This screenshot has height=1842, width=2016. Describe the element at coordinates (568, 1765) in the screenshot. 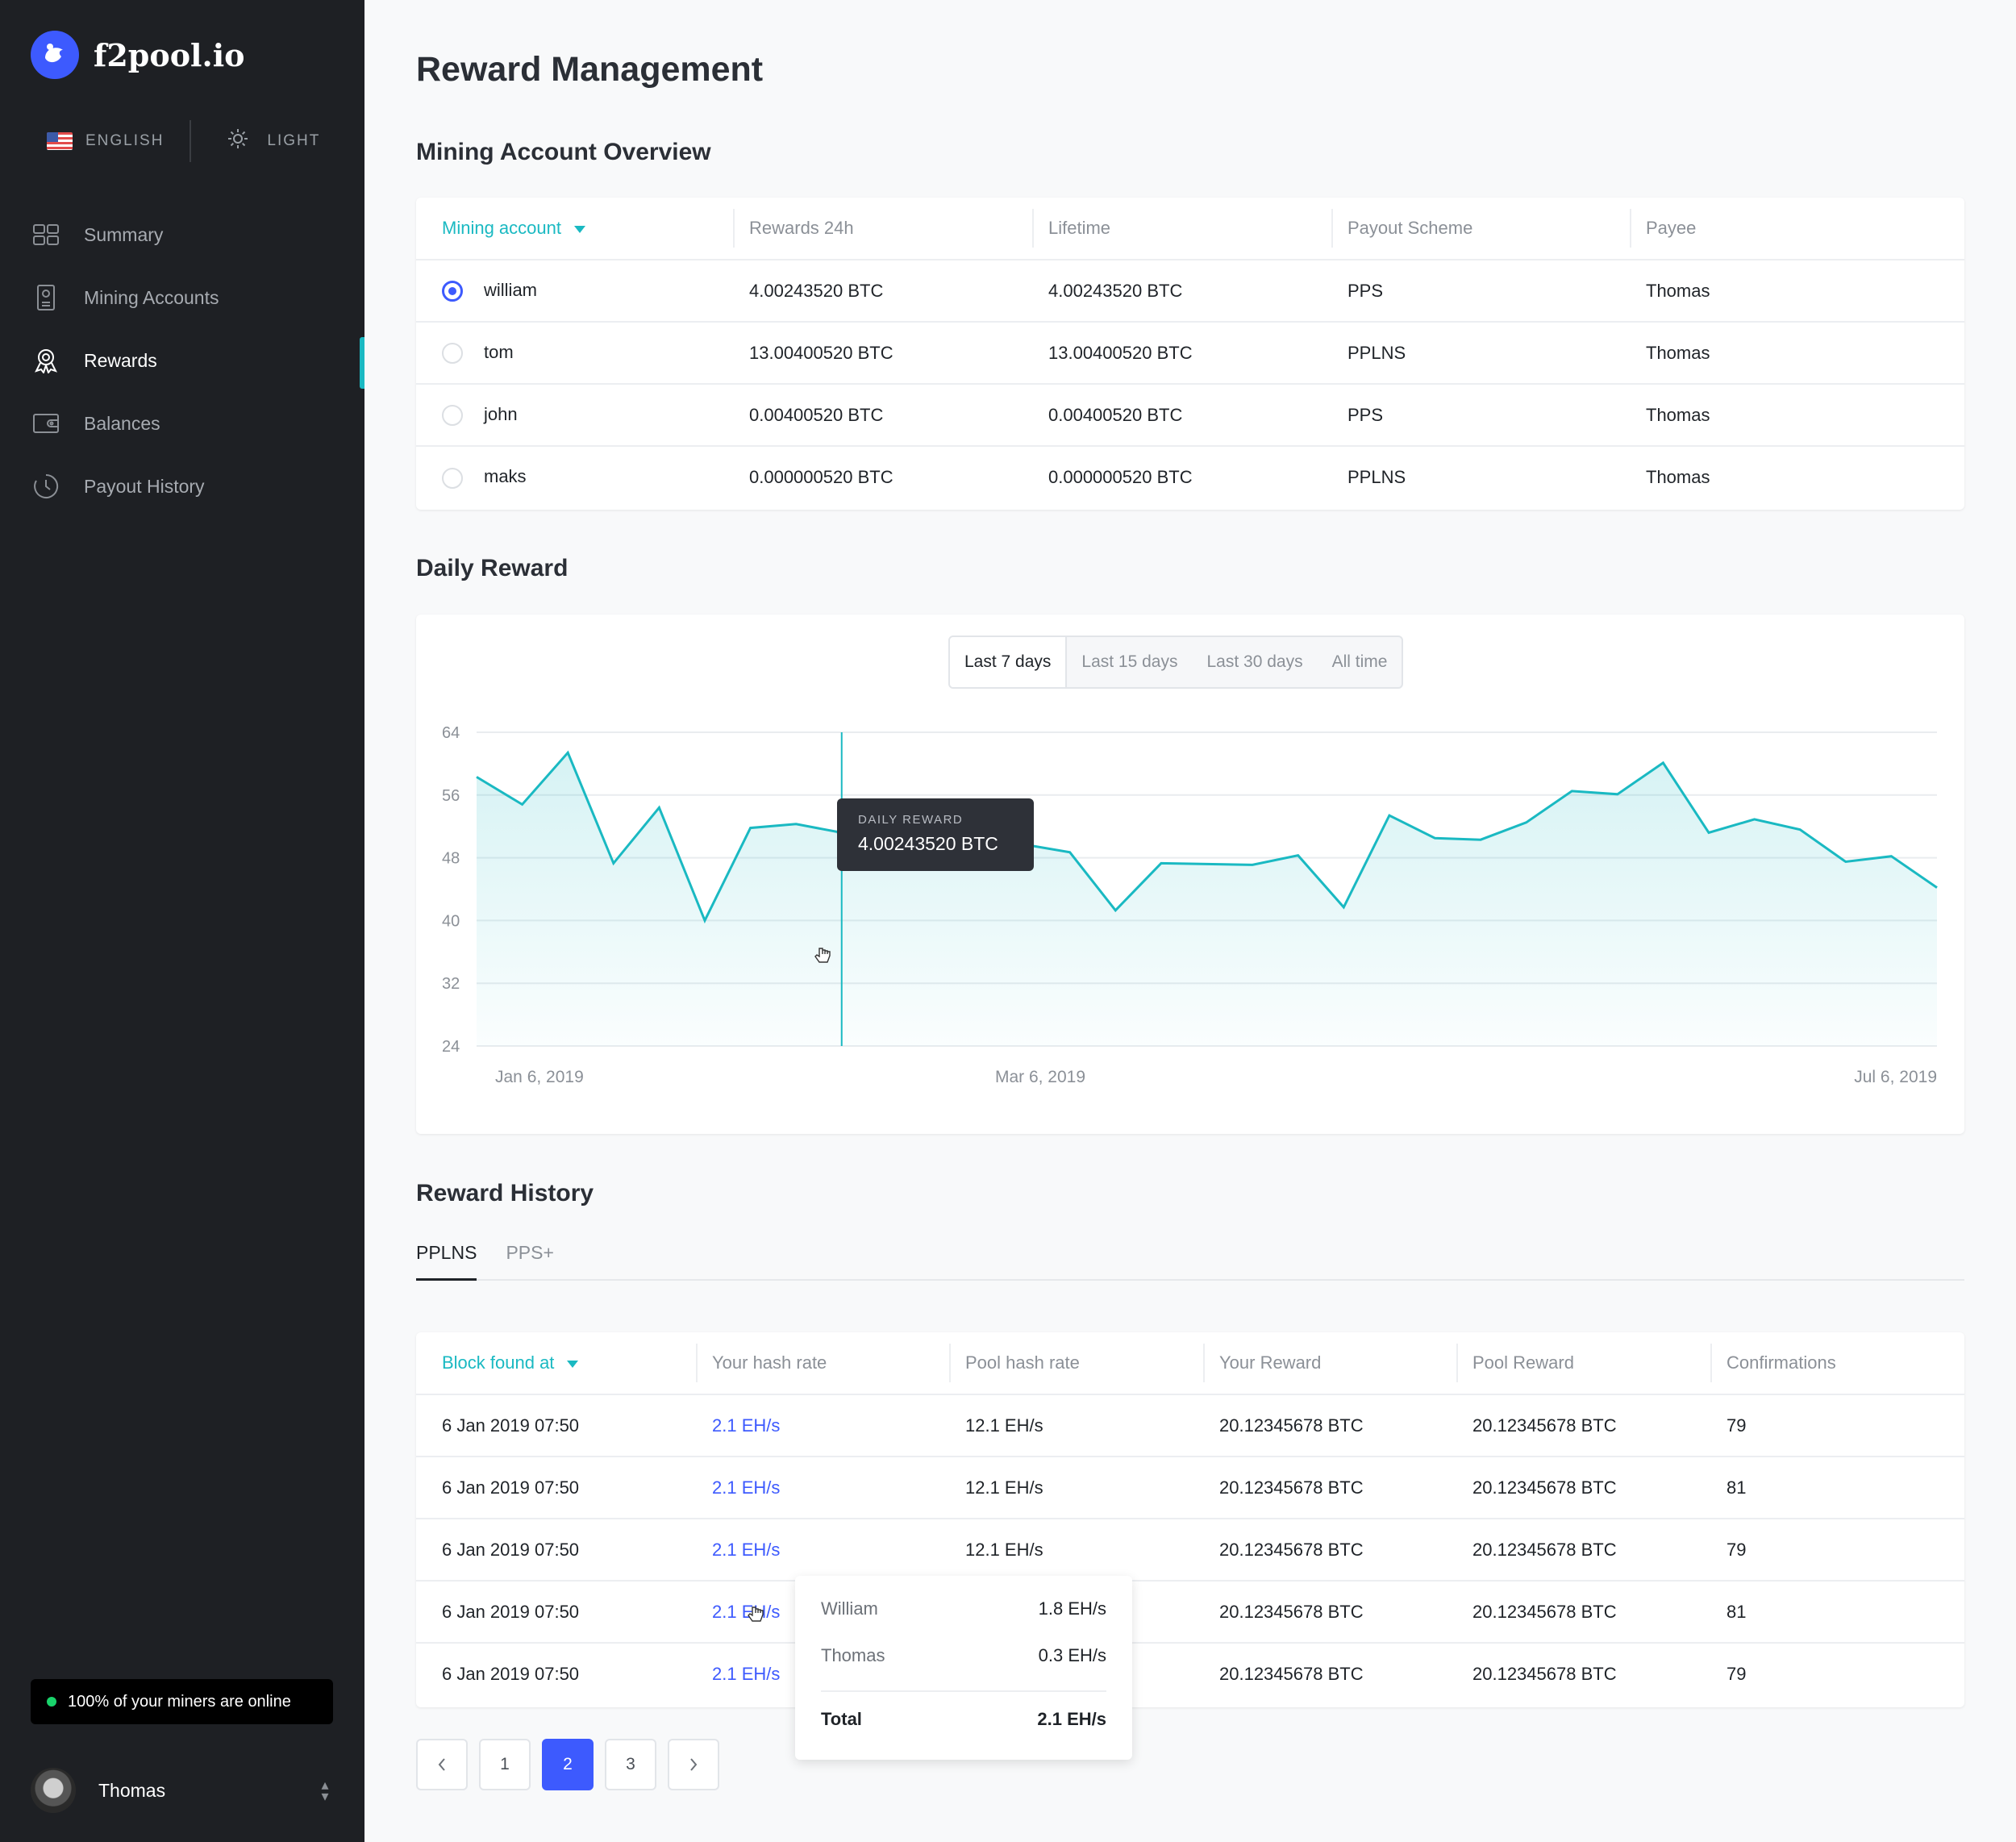

I see `page-button-2: 2` at that location.